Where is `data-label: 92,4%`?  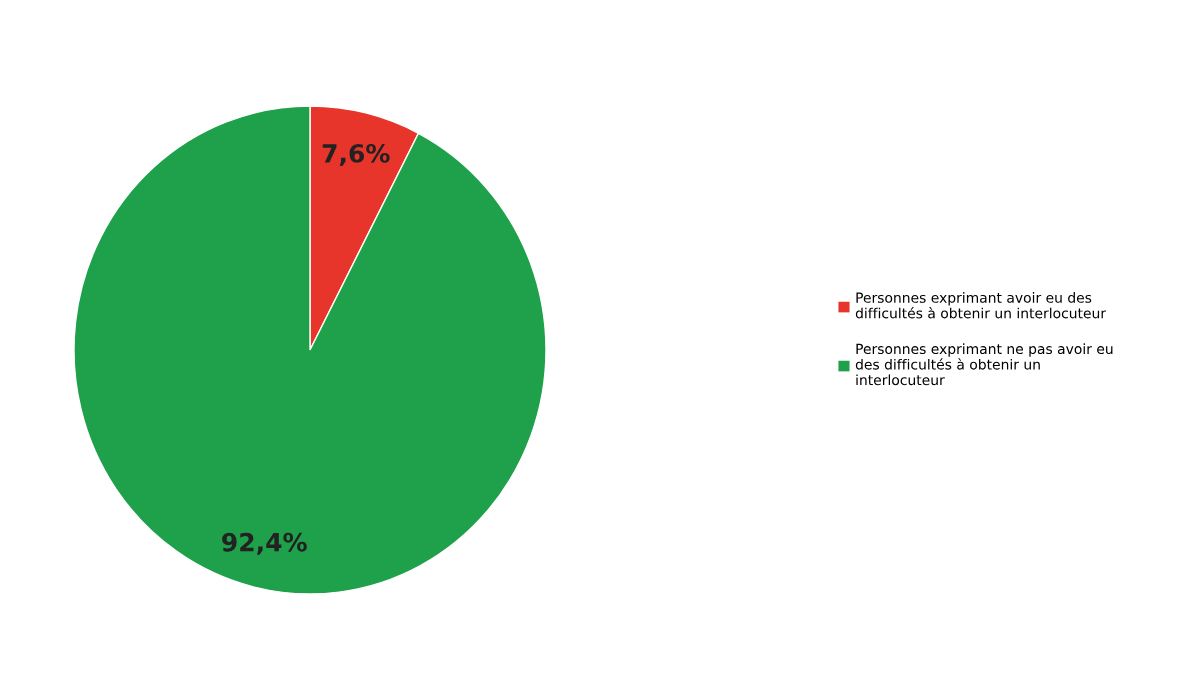
data-label: 92,4% is located at coordinates (264, 543).